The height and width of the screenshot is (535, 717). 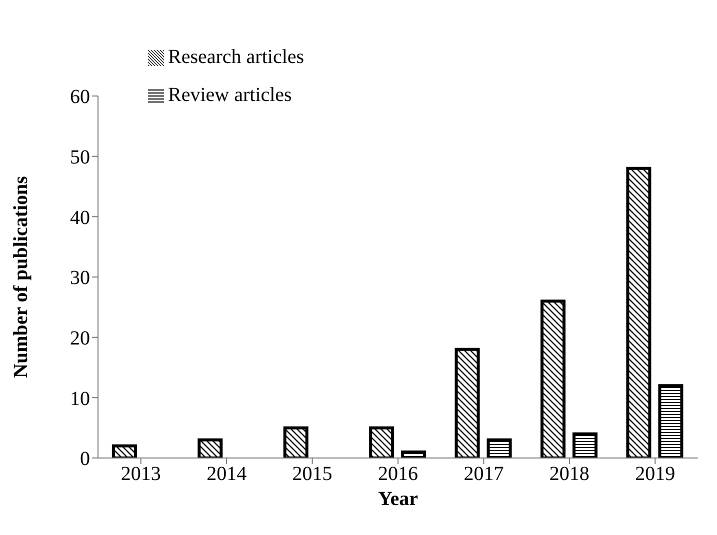 What do you see at coordinates (230, 95) in the screenshot?
I see `legend-label: Review articles` at bounding box center [230, 95].